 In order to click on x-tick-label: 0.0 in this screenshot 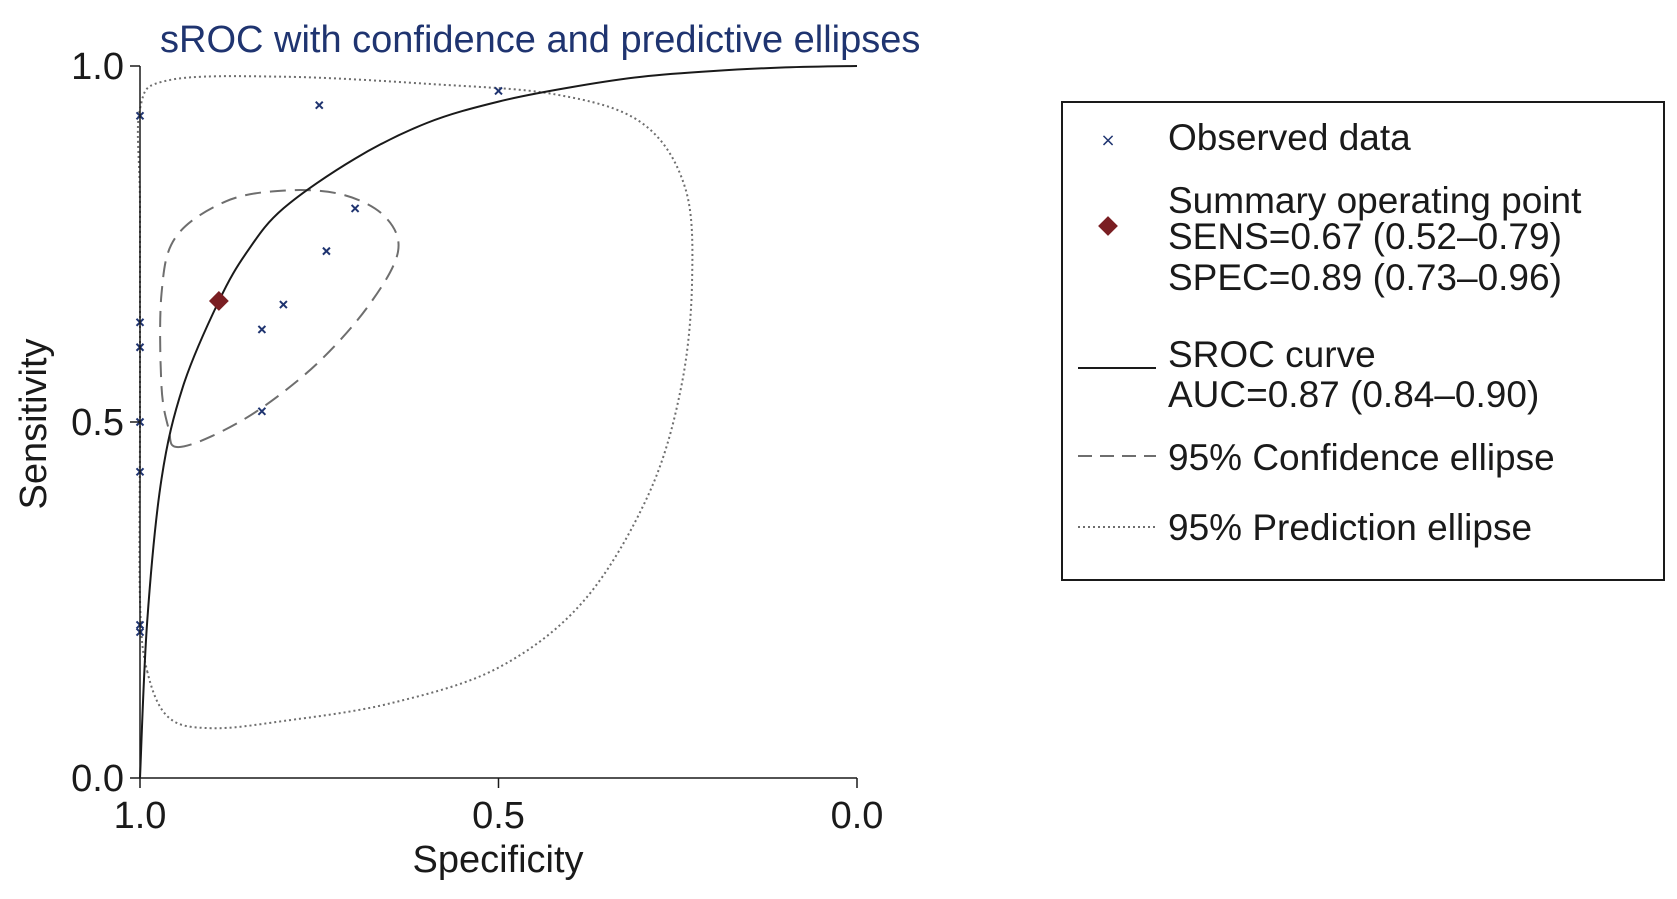, I will do `click(857, 816)`.